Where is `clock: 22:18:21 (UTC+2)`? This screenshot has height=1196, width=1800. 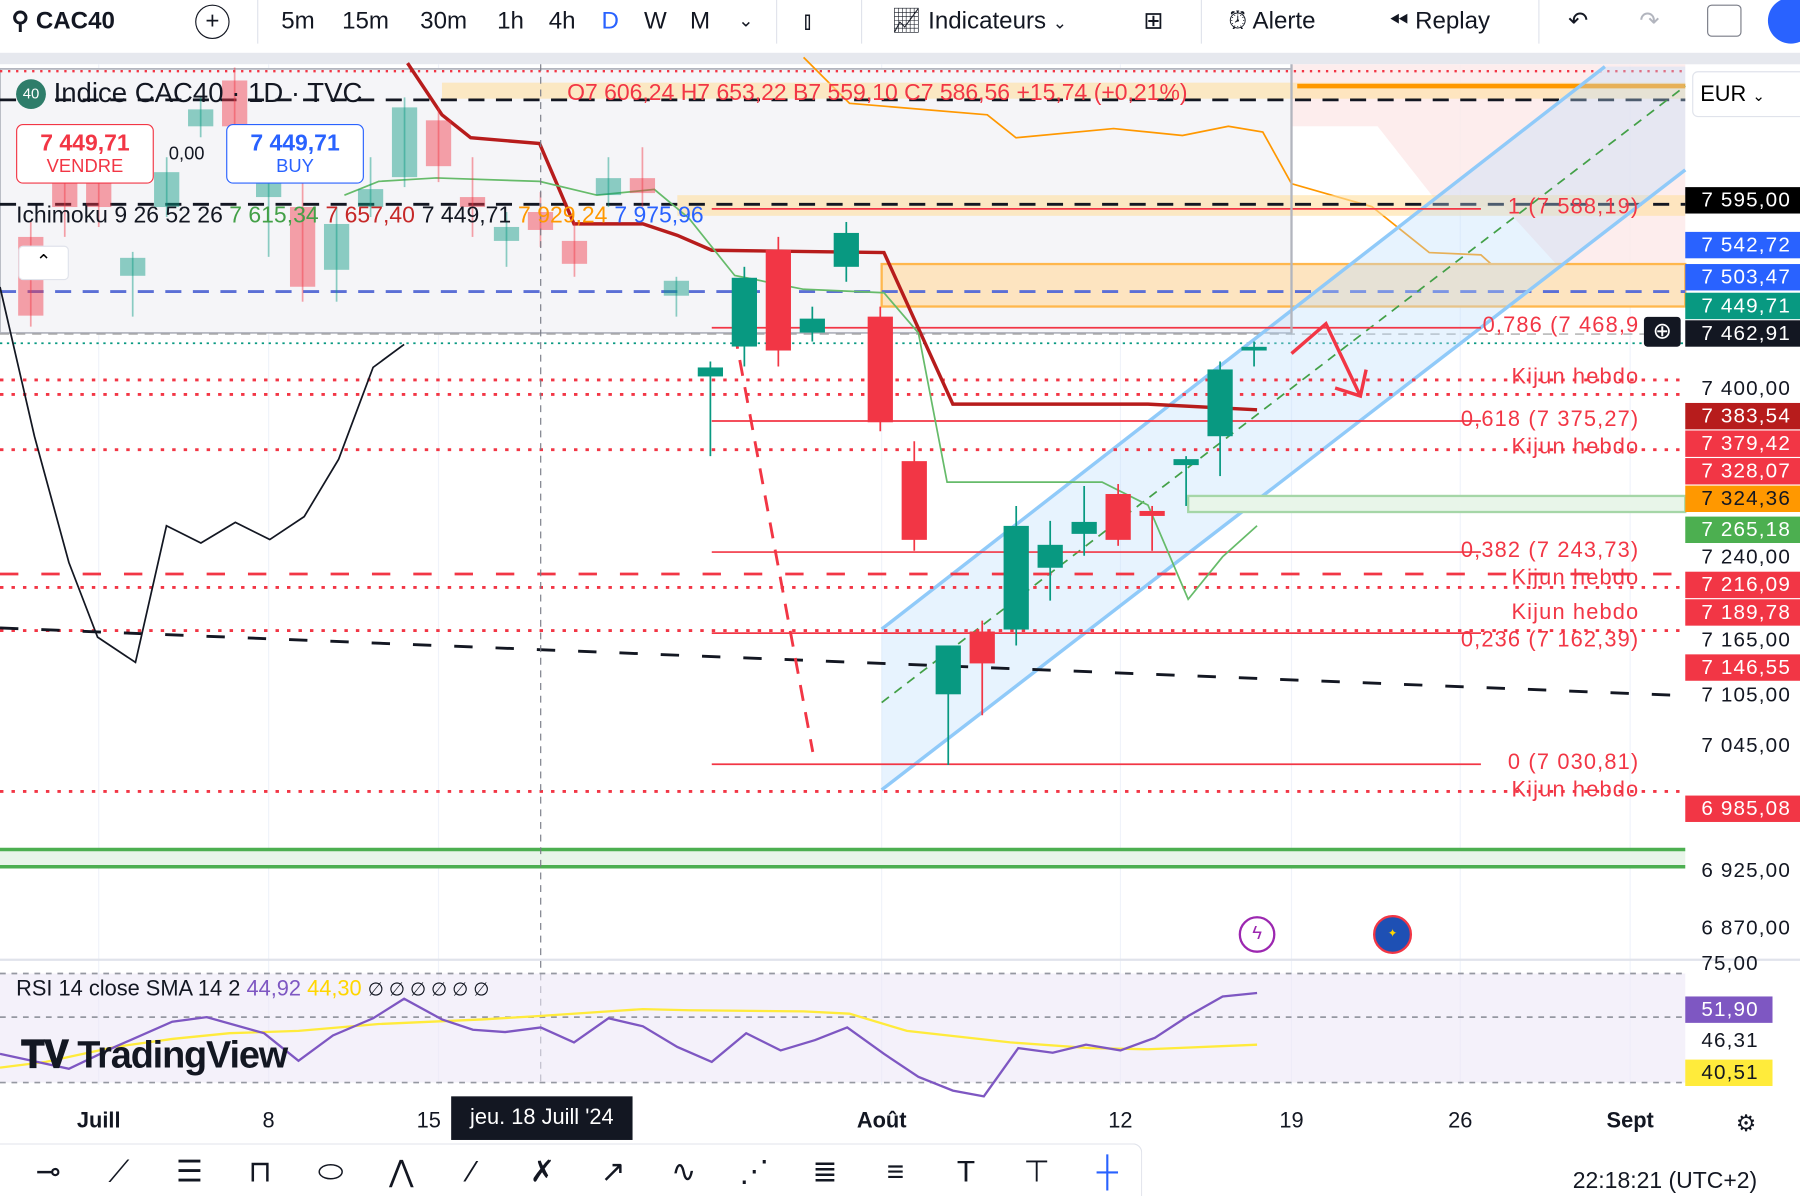 clock: 22:18:21 (UTC+2) is located at coordinates (1665, 1181).